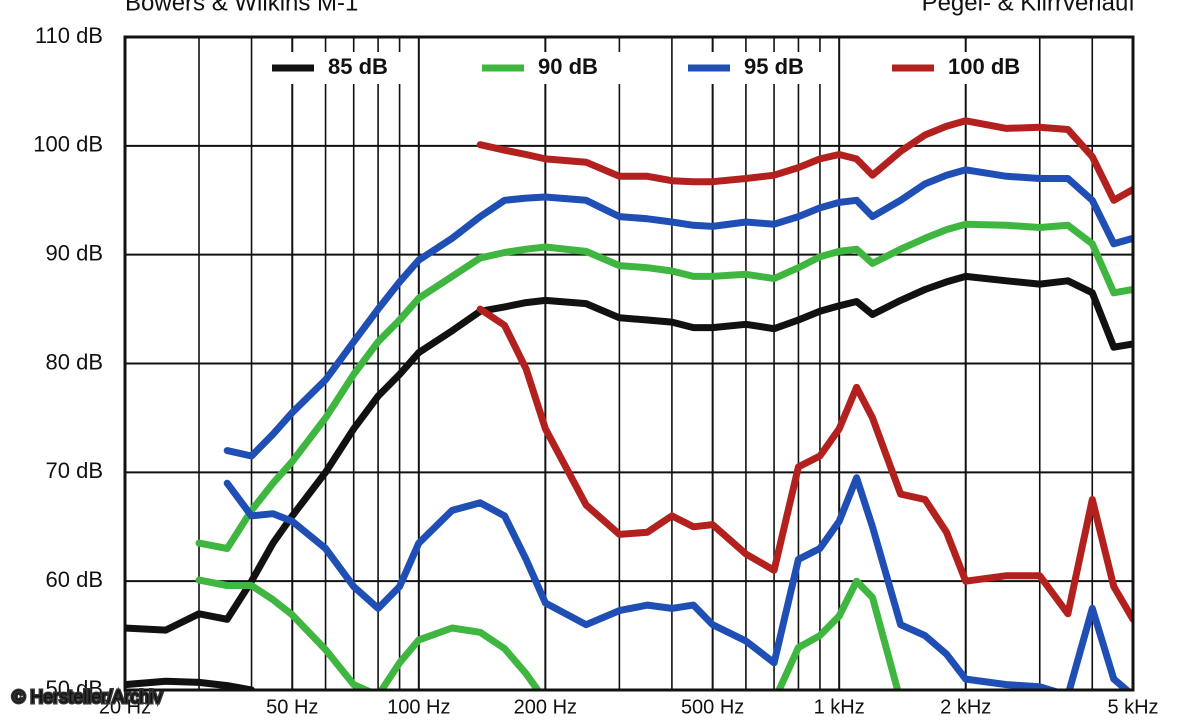  I want to click on x-tick-label: 50 Hz, so click(292, 707).